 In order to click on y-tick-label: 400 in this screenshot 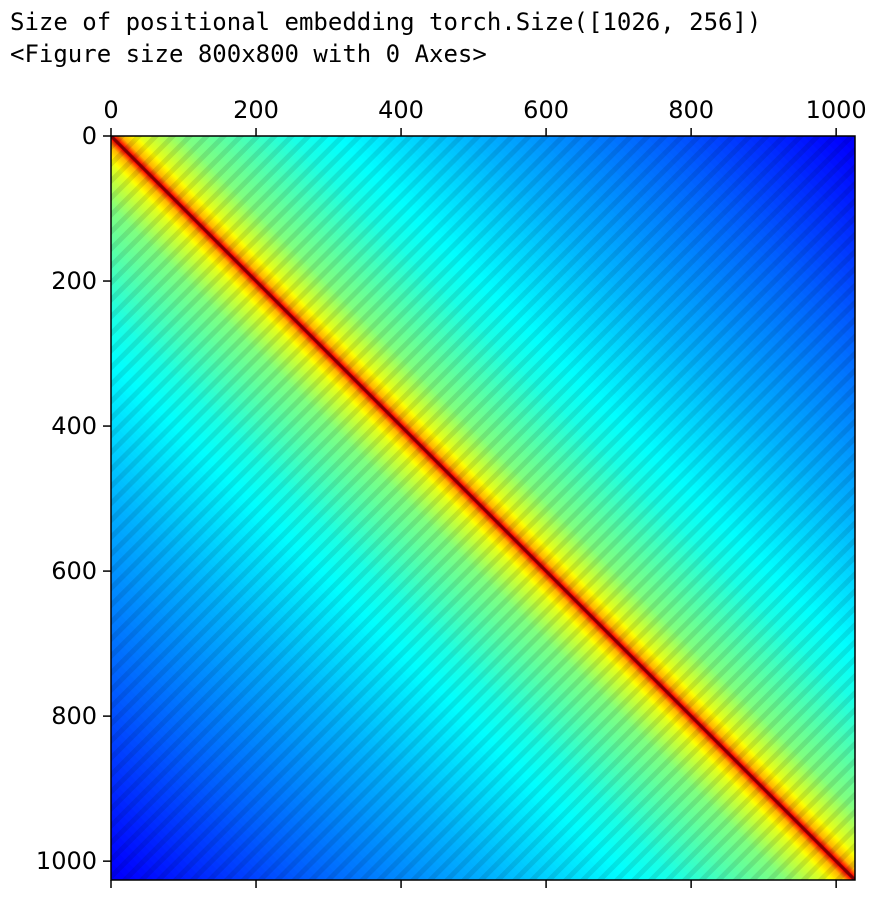, I will do `click(74, 426)`.